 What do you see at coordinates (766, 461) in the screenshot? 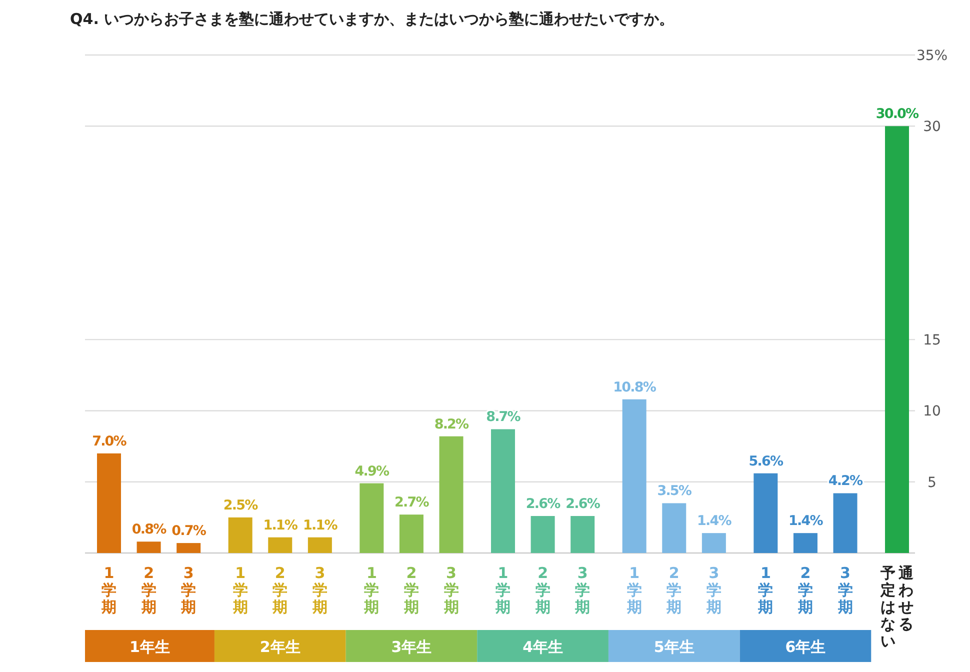
I see `data-label: 5.6%` at bounding box center [766, 461].